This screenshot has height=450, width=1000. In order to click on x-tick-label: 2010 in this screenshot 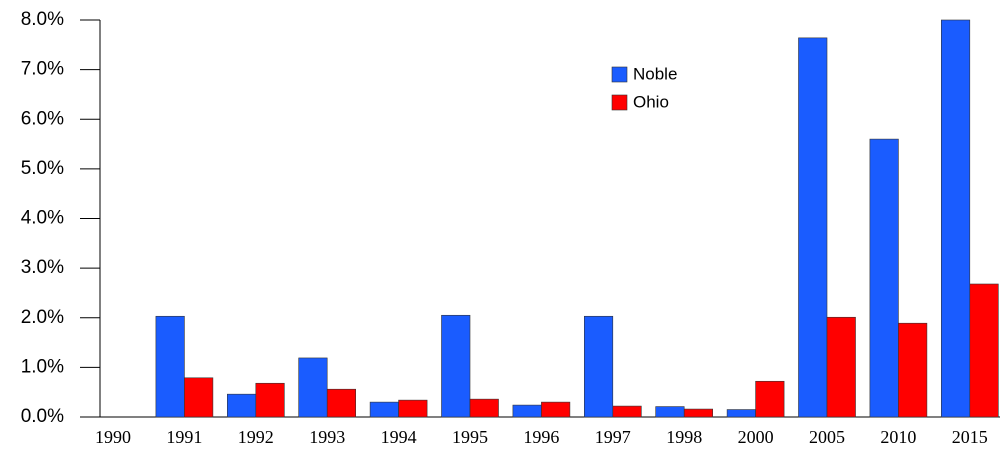, I will do `click(898, 437)`.